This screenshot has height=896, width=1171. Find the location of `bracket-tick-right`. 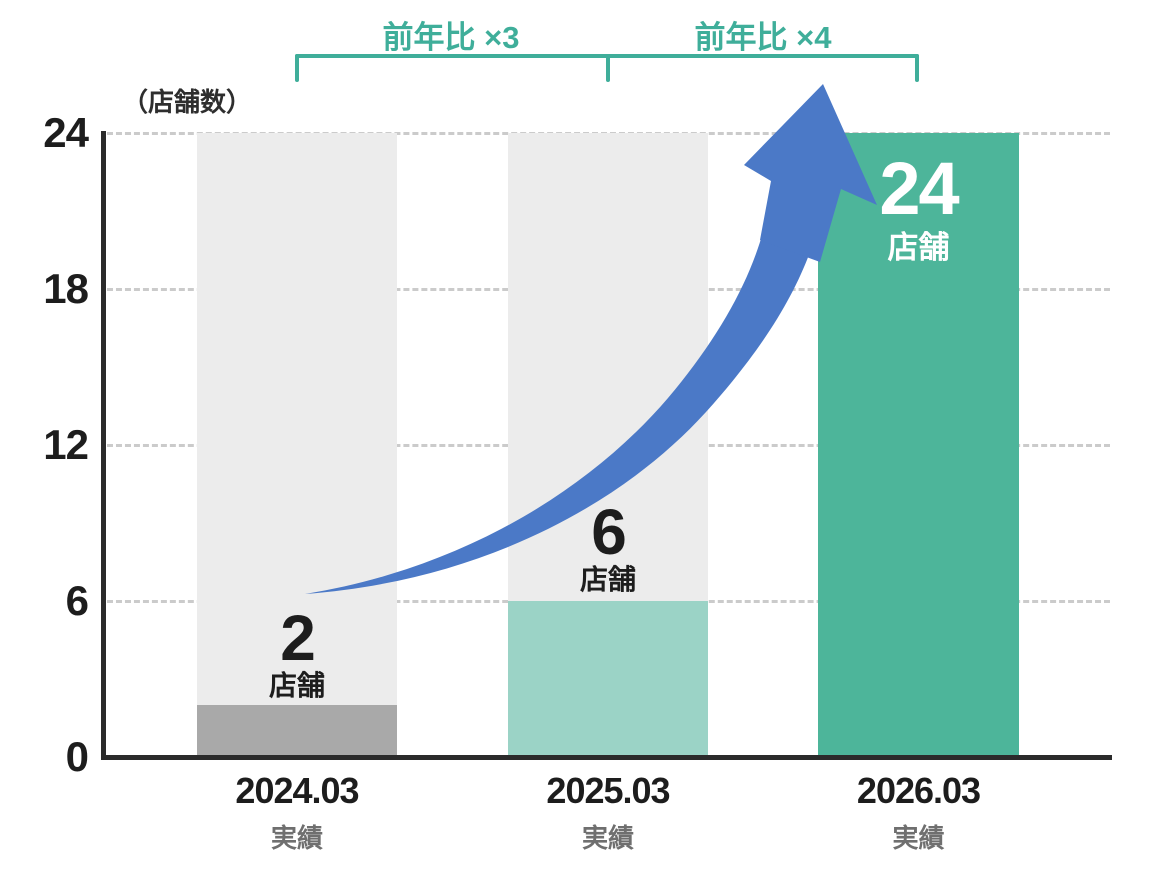

bracket-tick-right is located at coordinates (917, 68).